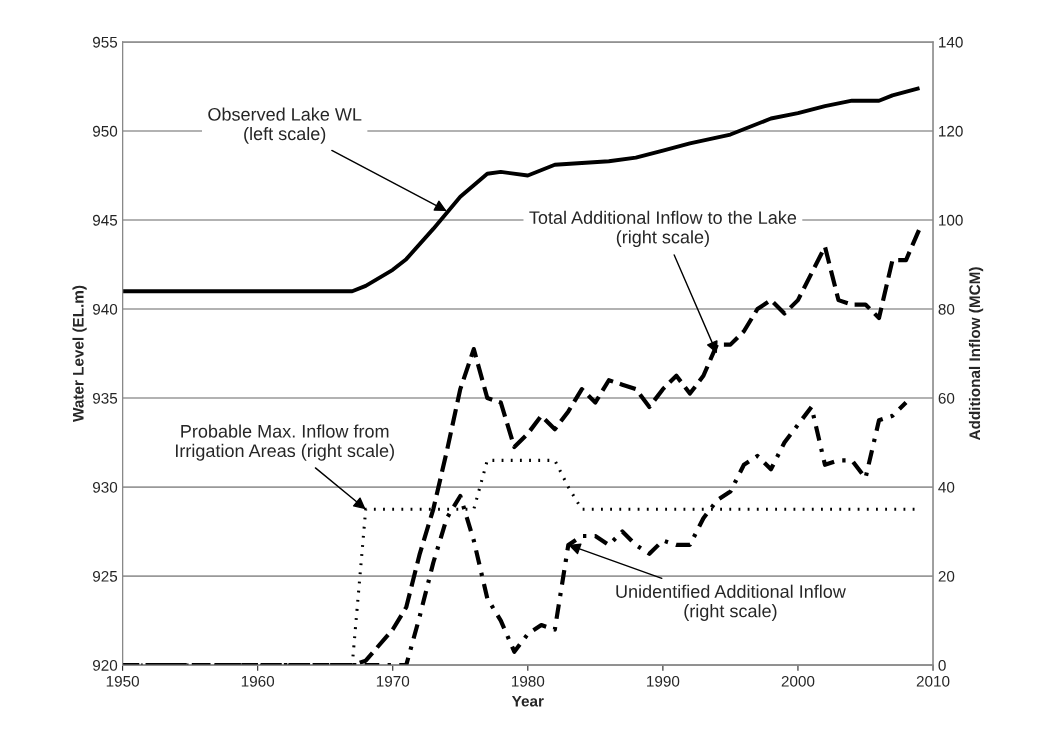 This screenshot has width=1039, height=749. I want to click on y2-tick-label: 120, so click(951, 131).